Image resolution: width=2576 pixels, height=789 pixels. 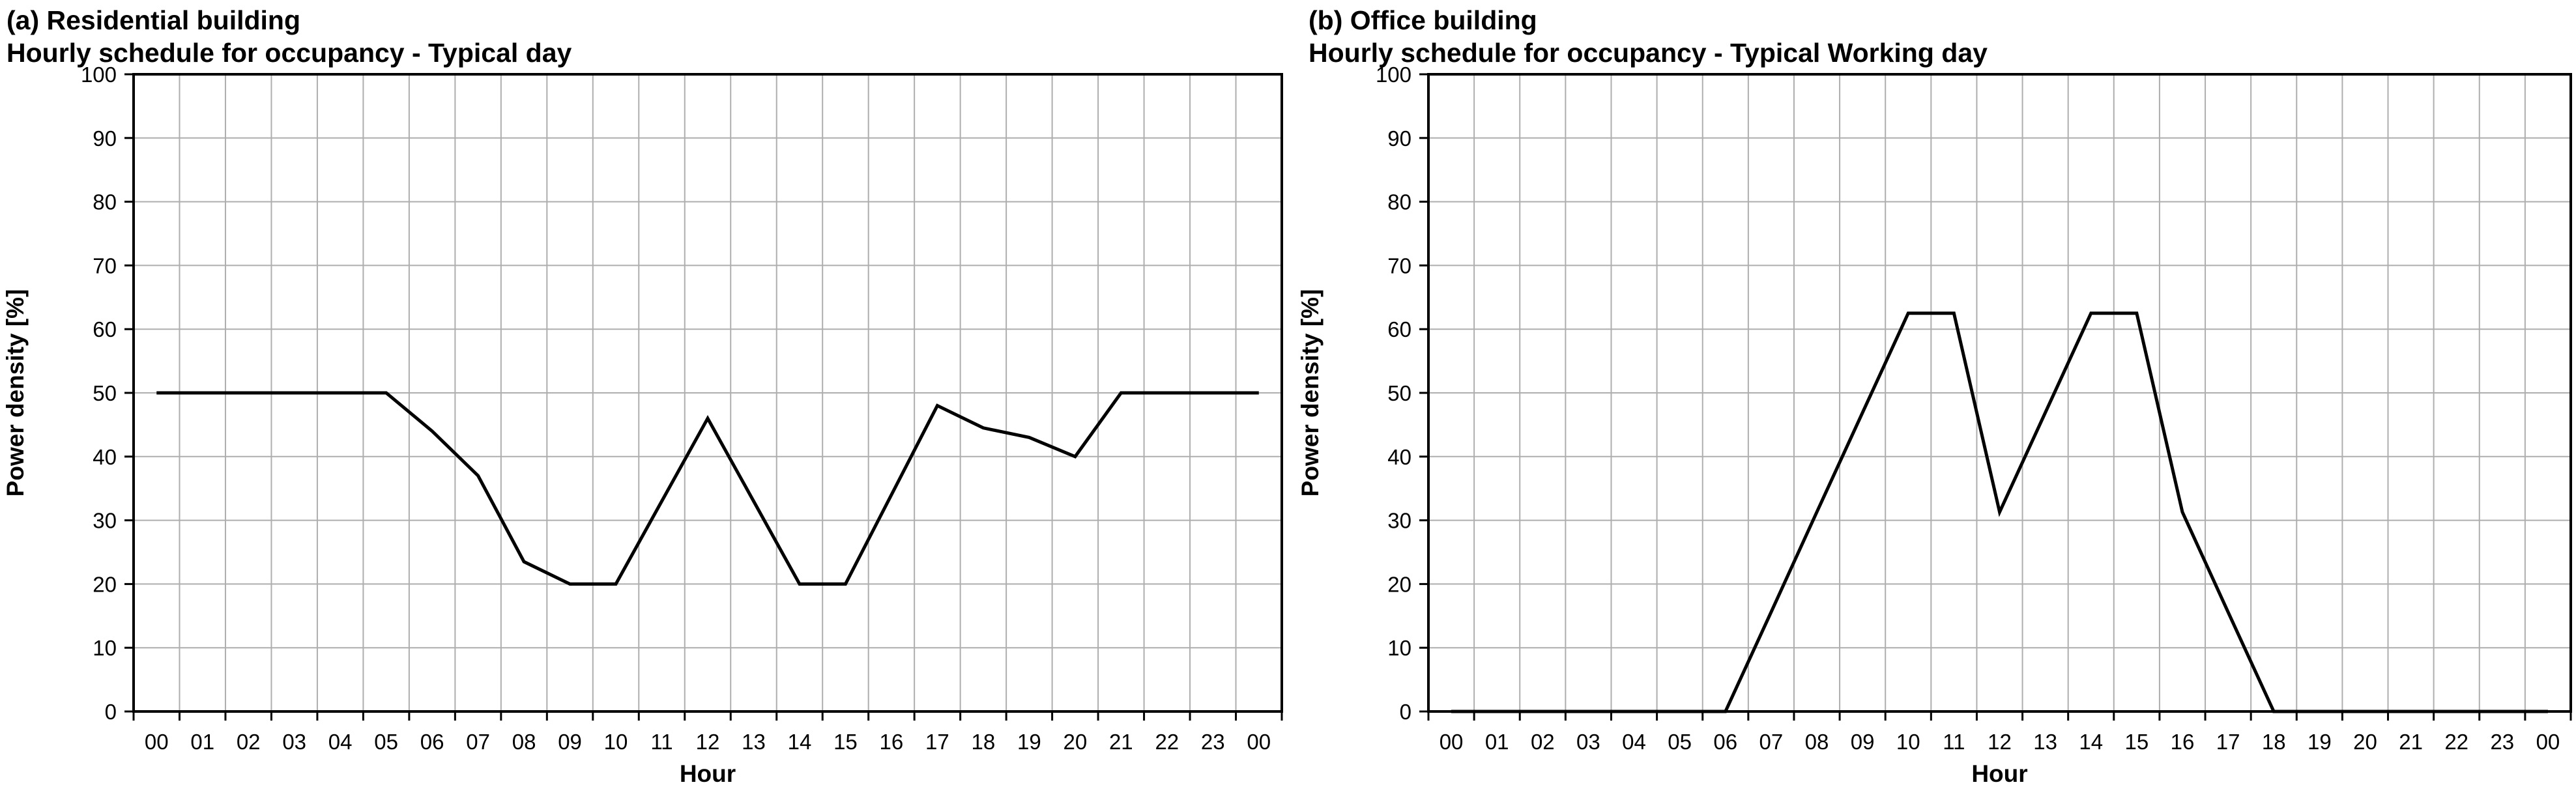 I want to click on data-line, so click(x=707, y=488).